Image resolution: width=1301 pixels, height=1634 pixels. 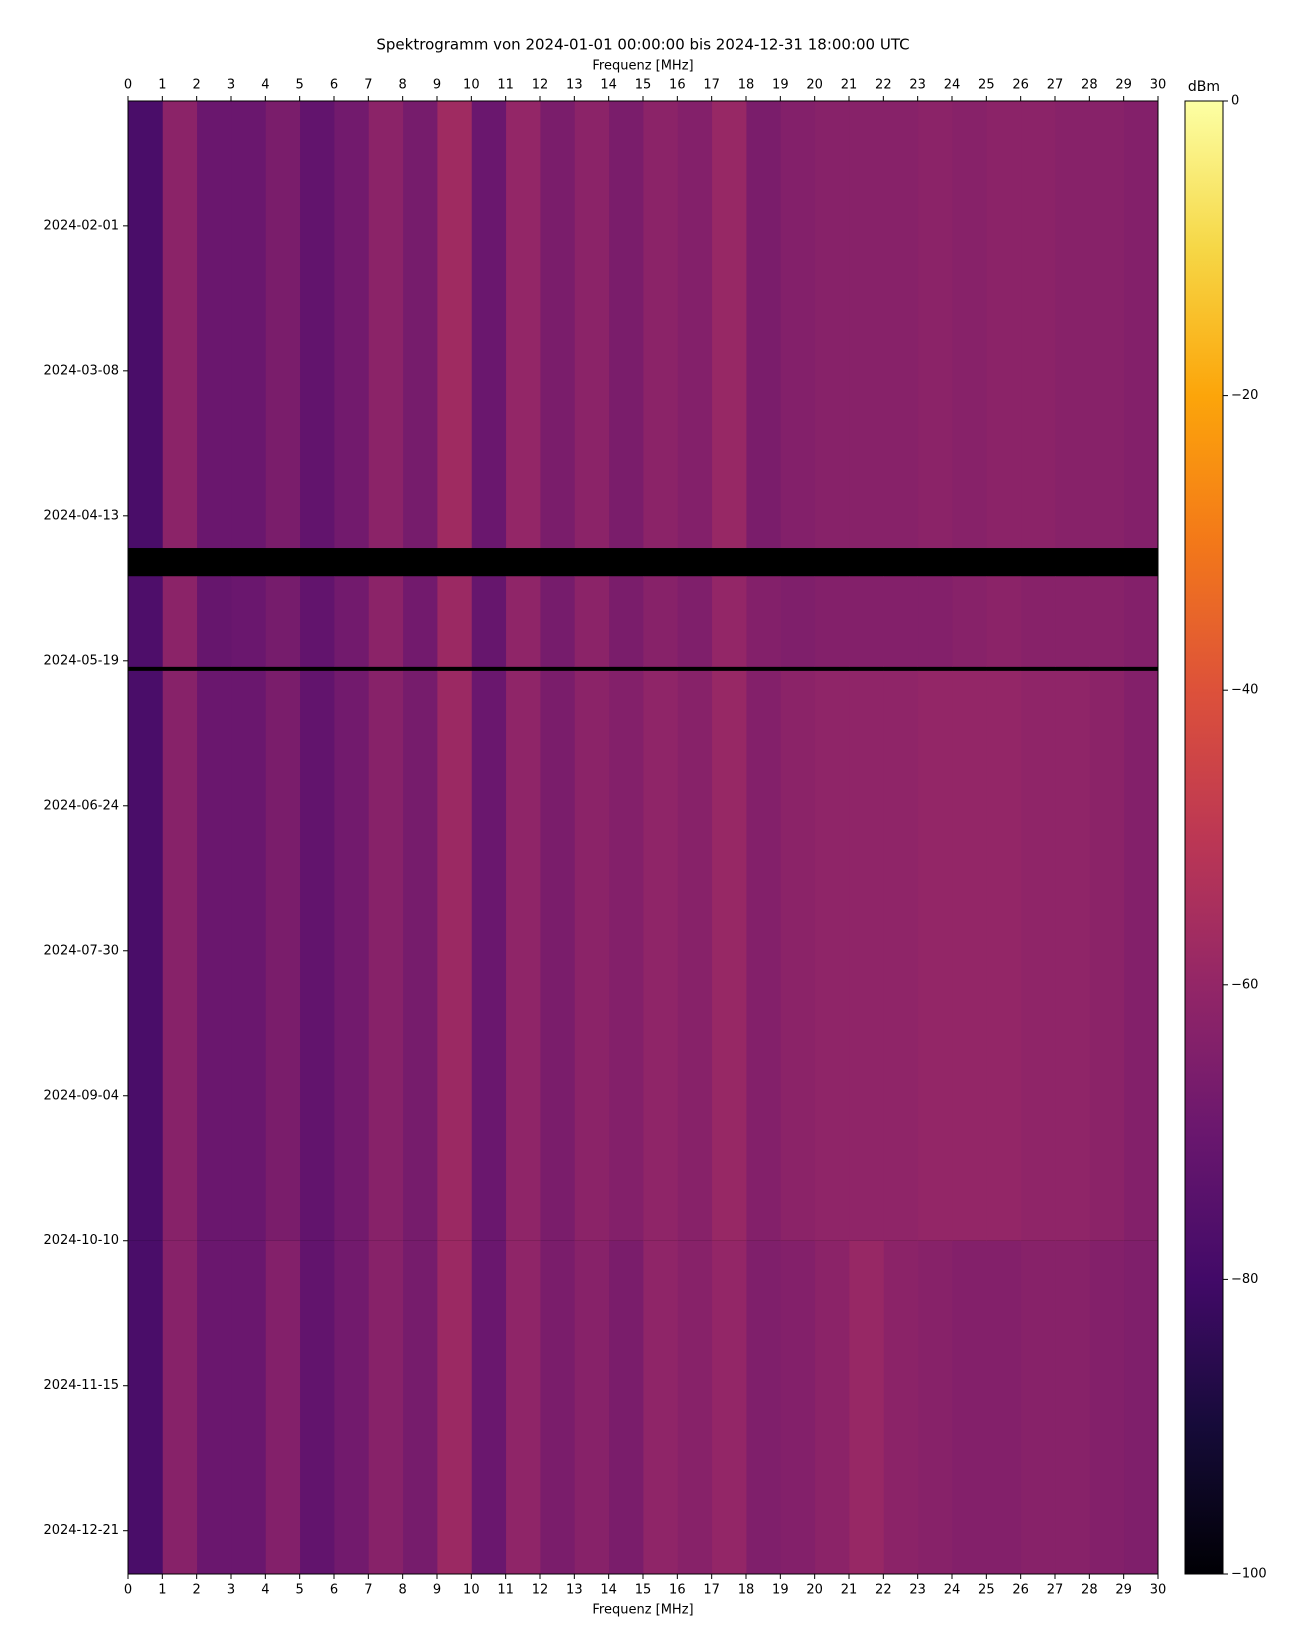 I want to click on x-tick-label-top: 15, so click(x=643, y=85).